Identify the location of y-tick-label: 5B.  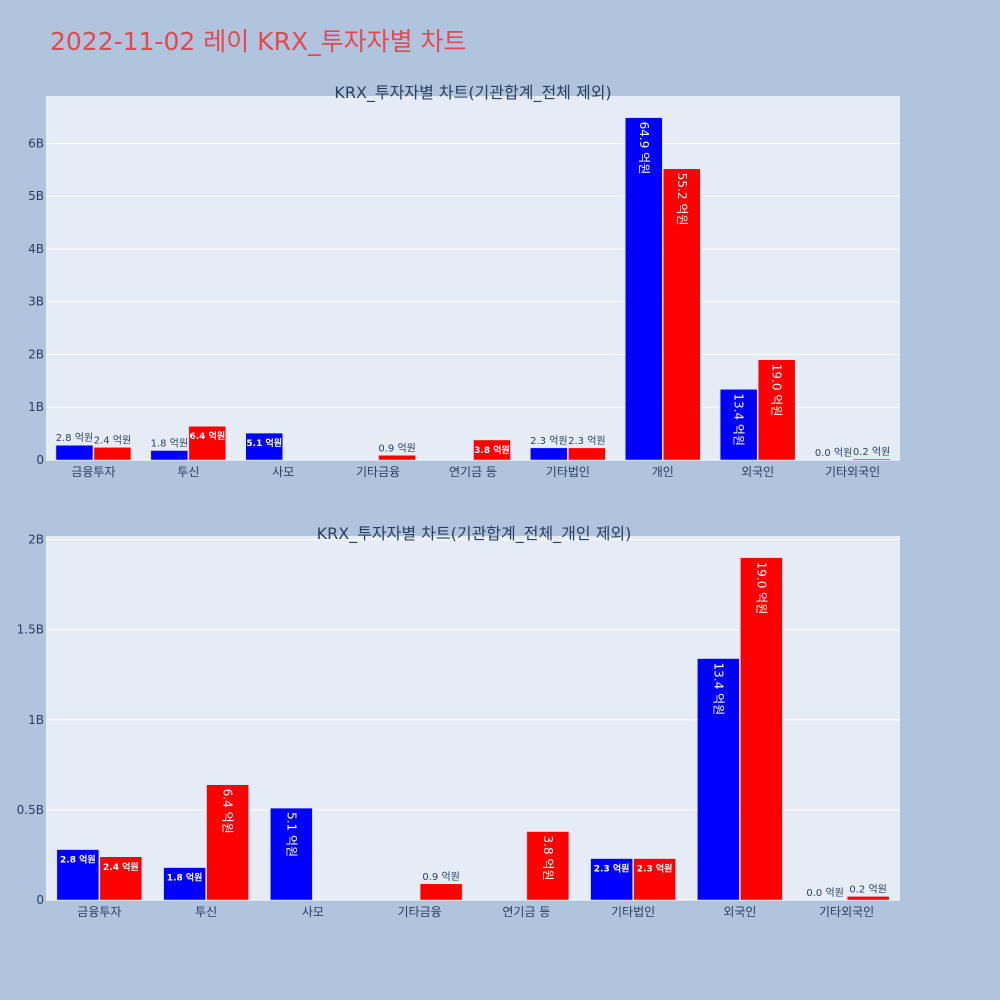
(36, 196).